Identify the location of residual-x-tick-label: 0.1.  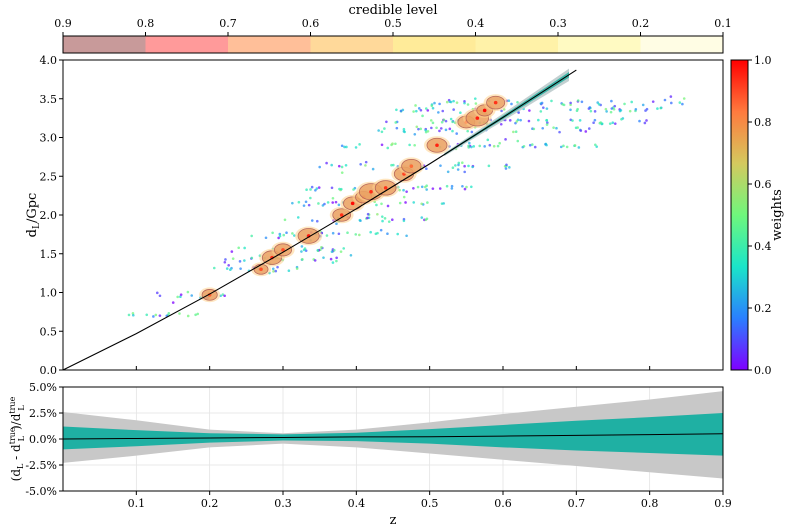
(137, 503).